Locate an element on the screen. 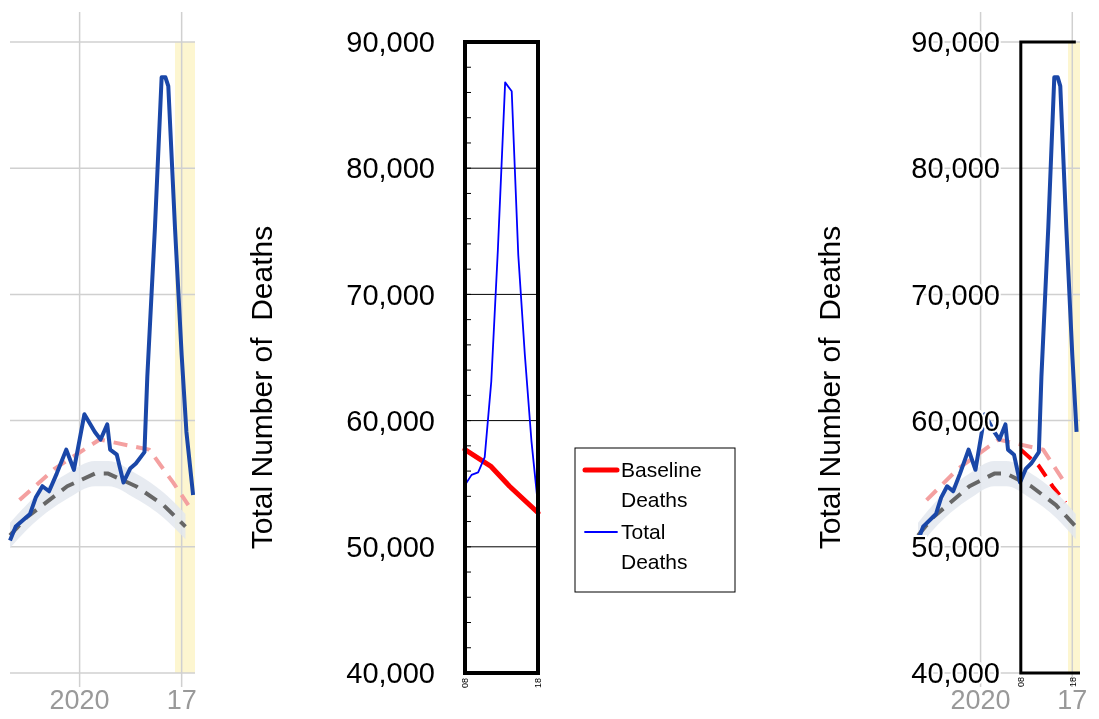 The height and width of the screenshot is (719, 1099). legend-label: Total Deaths is located at coordinates (654, 547).